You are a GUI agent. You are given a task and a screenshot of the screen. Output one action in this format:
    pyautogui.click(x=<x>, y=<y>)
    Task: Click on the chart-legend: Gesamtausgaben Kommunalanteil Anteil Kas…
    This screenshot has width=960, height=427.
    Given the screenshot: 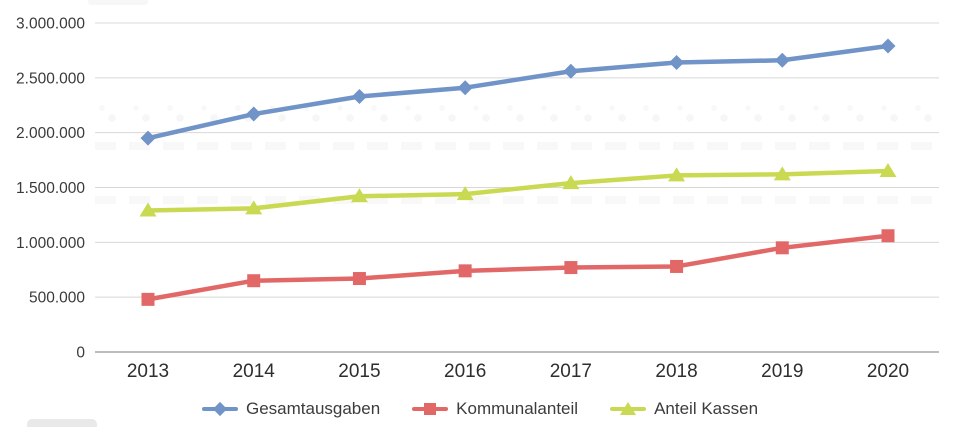 What is the action you would take?
    pyautogui.click(x=480, y=409)
    